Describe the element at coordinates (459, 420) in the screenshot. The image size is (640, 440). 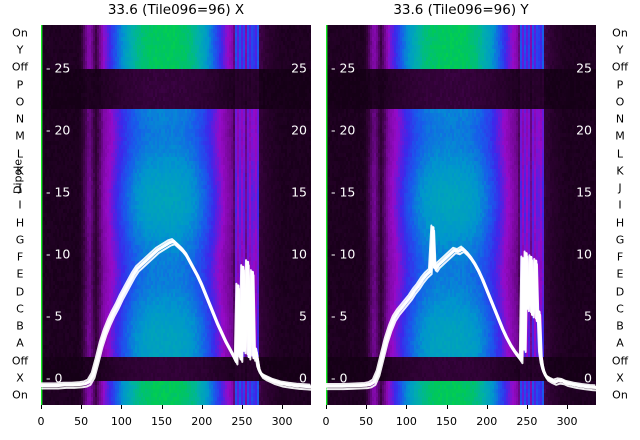
I see `x-axis-panel-y: 0 50 100 150 200 250 300` at that location.